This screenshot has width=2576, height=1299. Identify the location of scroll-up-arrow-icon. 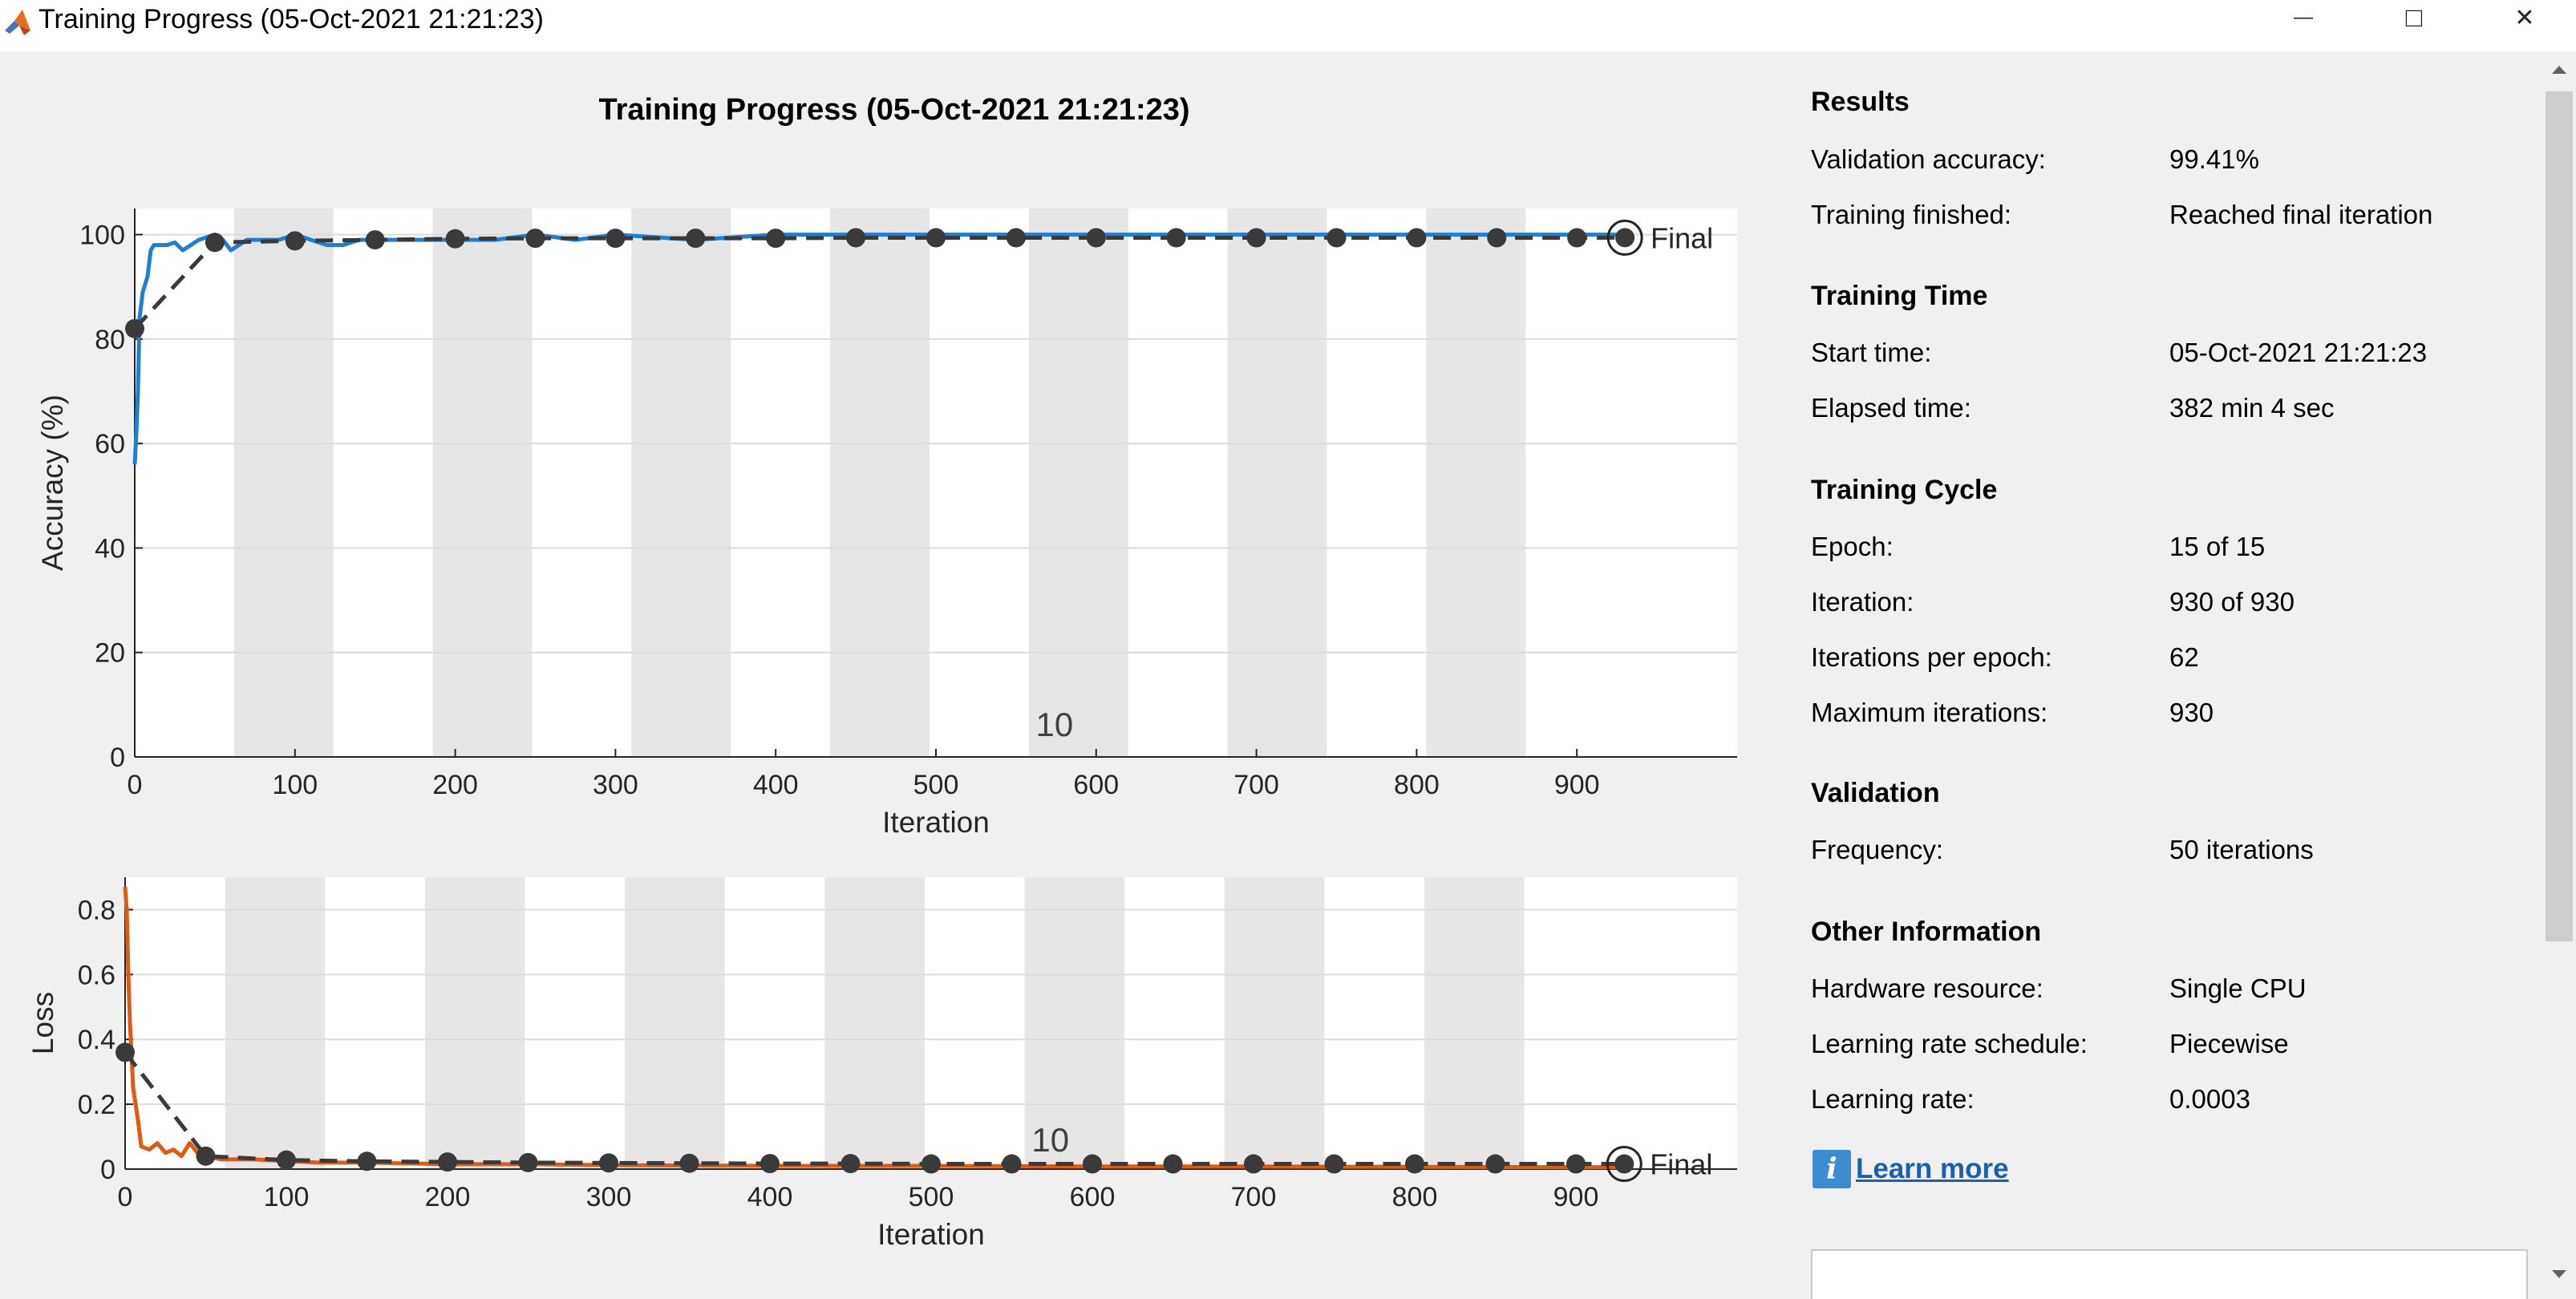
(2559, 70).